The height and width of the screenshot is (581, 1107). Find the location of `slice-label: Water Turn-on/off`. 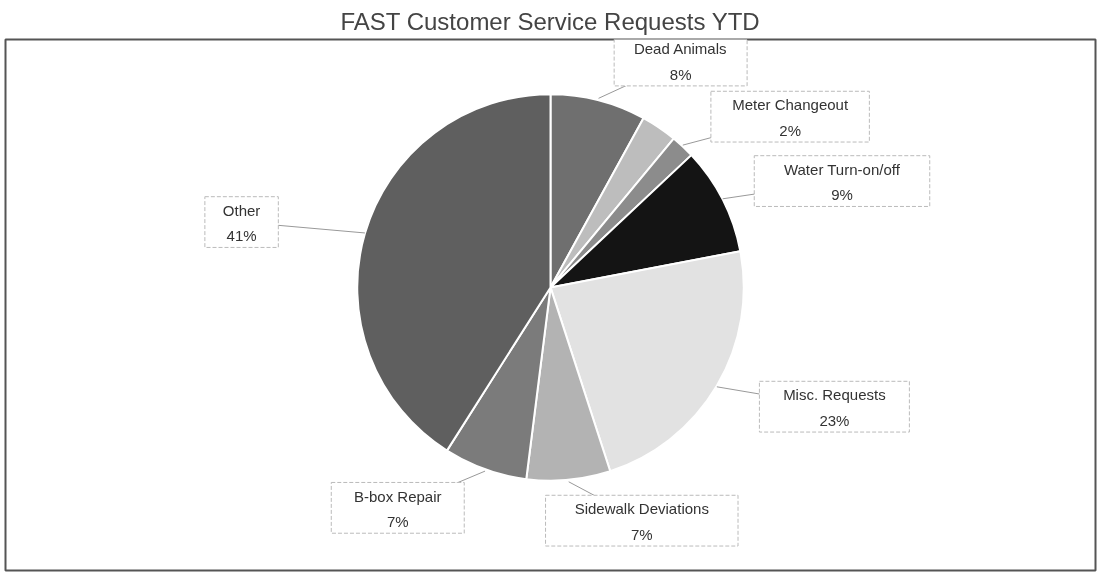

slice-label: Water Turn-on/off is located at coordinates (842, 169).